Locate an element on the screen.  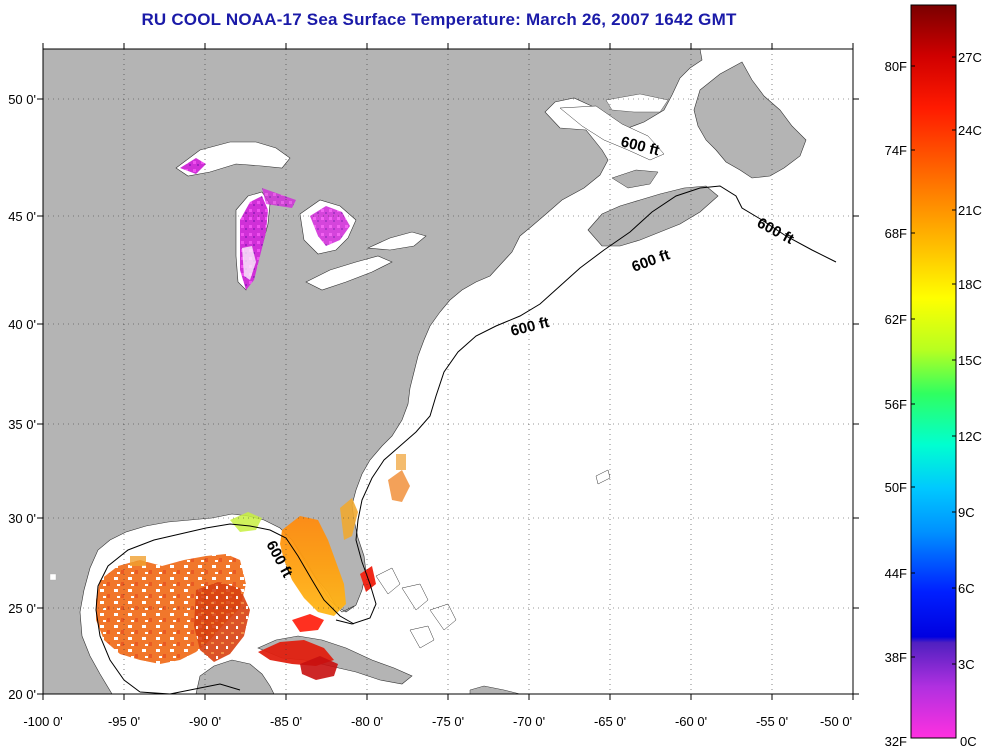
celsius-label: 21C is located at coordinates (970, 210).